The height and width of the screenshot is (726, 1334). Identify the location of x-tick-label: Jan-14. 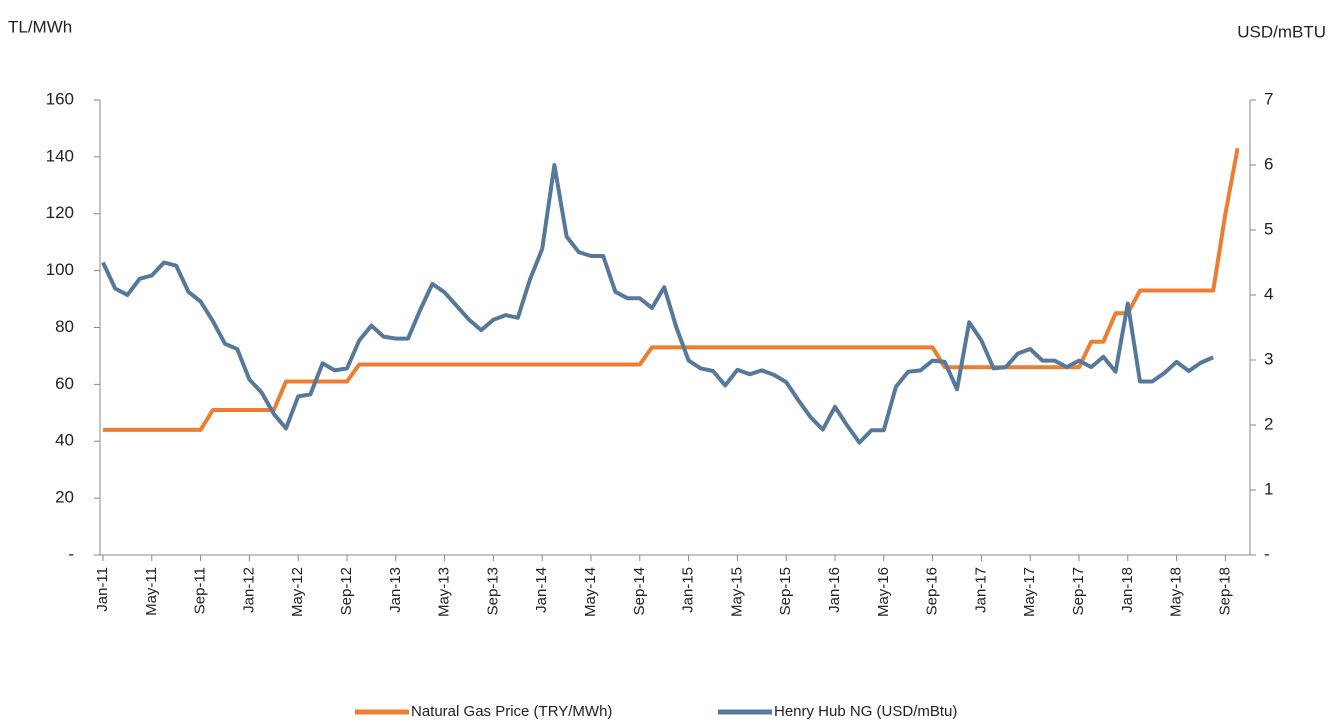
(541, 590).